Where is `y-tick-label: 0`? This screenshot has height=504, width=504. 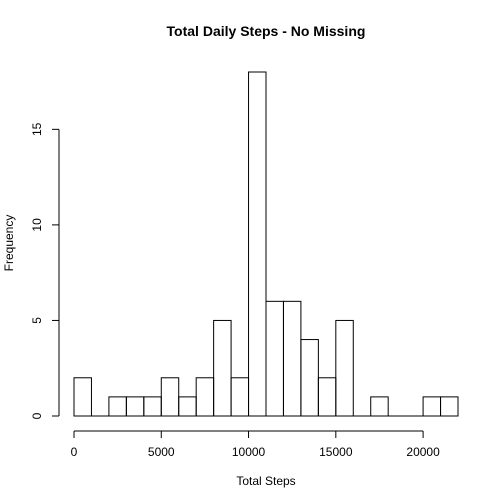
y-tick-label: 0 is located at coordinates (37, 415).